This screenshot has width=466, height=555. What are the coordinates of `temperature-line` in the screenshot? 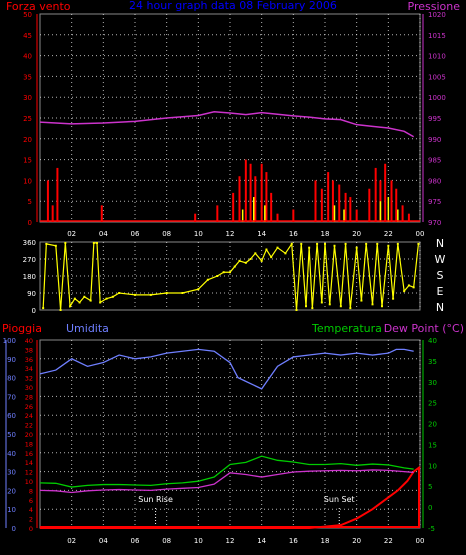 It's located at (226, 471).